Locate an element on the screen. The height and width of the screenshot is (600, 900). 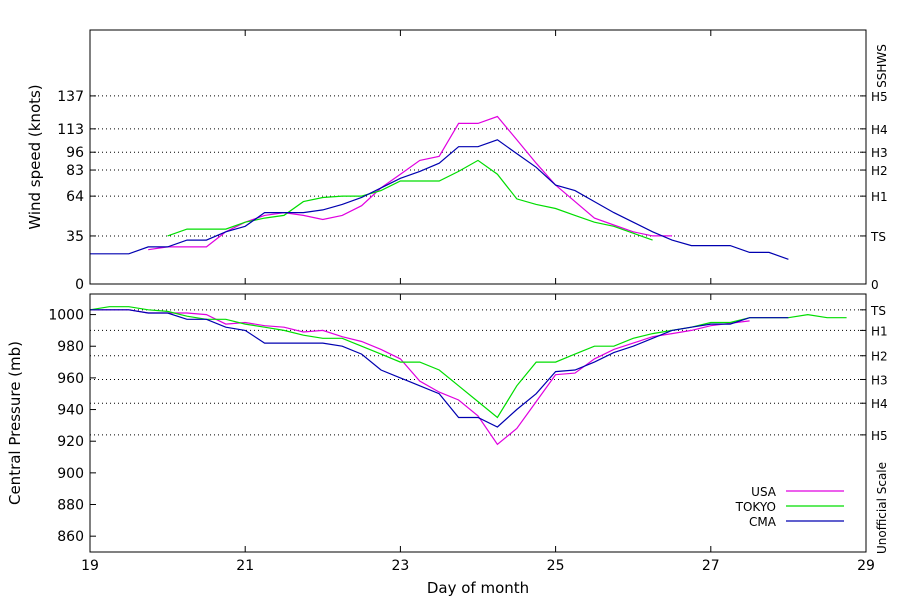
x-tick-label: 21 is located at coordinates (245, 566).